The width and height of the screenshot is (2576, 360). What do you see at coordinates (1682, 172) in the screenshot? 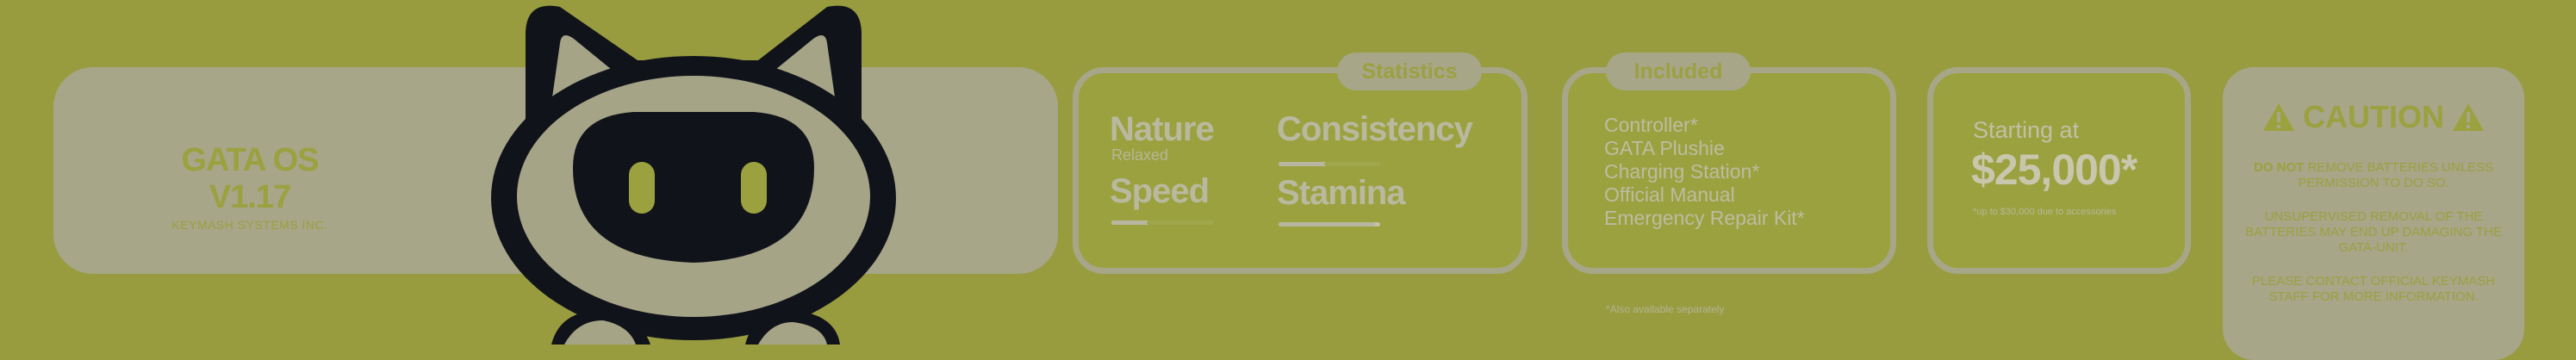
I see `list-item: Charging Station*` at bounding box center [1682, 172].